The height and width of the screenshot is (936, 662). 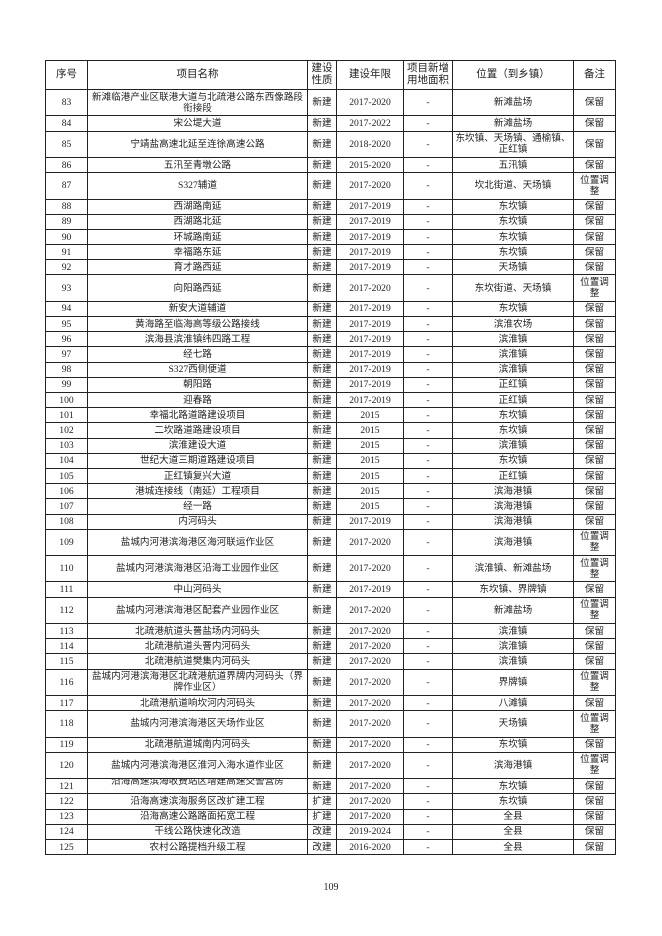 I want to click on row-index: 105, so click(x=66, y=476).